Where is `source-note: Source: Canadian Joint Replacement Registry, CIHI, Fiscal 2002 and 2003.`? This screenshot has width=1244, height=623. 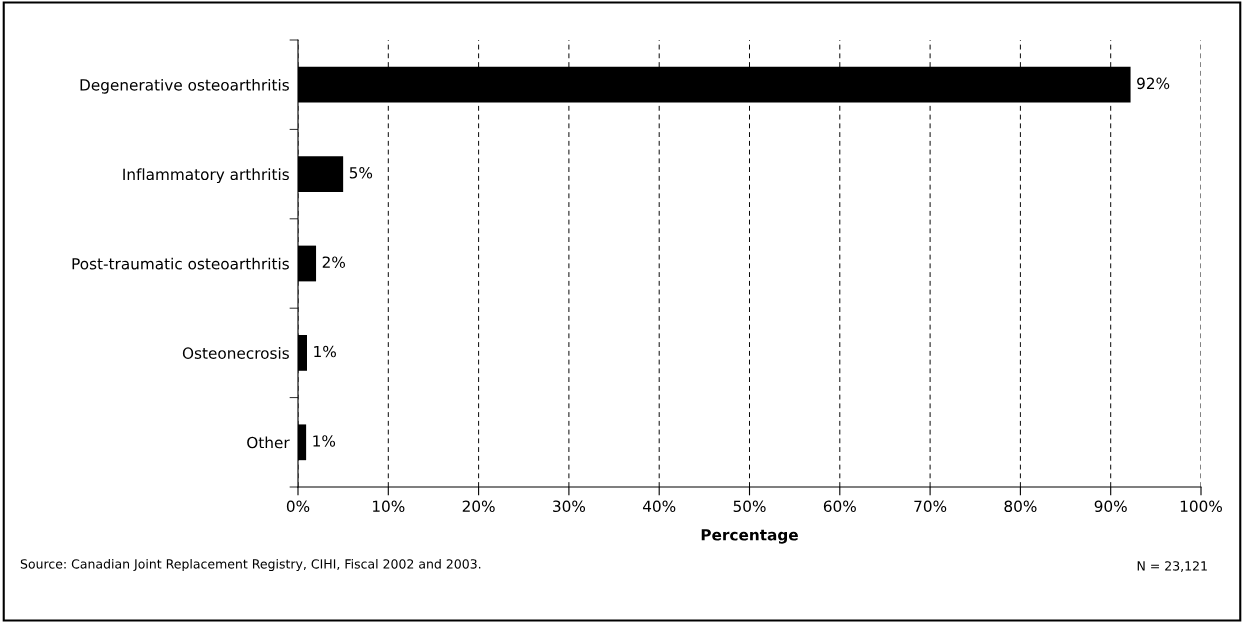
source-note: Source: Canadian Joint Replacement Registry, CIHI, Fiscal 2002 and 2003. is located at coordinates (250, 565).